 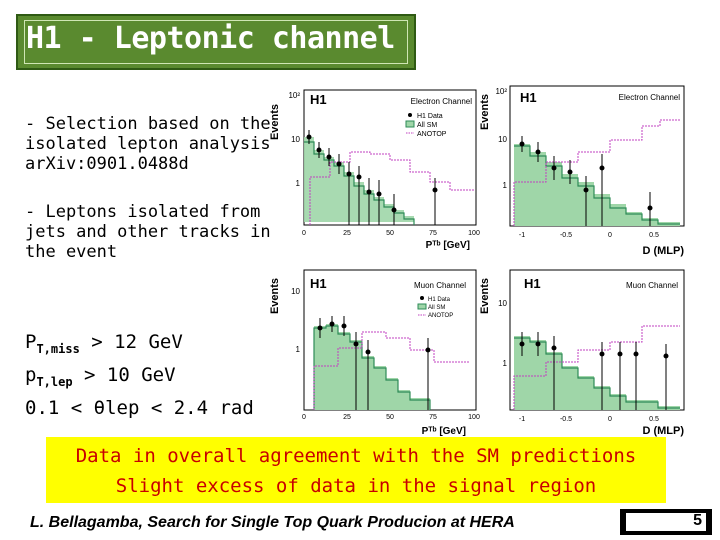 I want to click on page-number: 5, so click(x=697, y=520).